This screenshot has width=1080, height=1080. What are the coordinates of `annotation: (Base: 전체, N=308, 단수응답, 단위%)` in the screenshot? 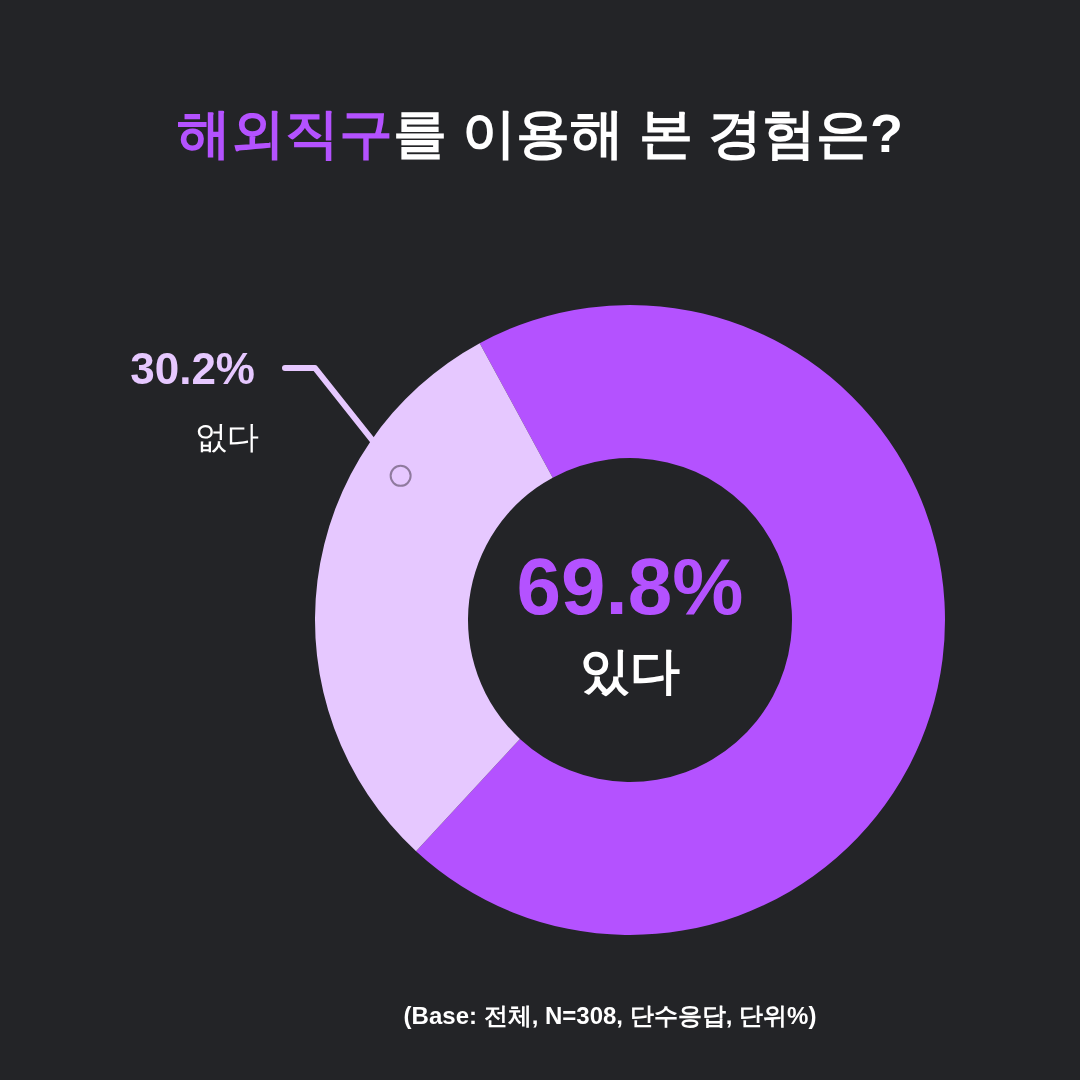 It's located at (610, 1015).